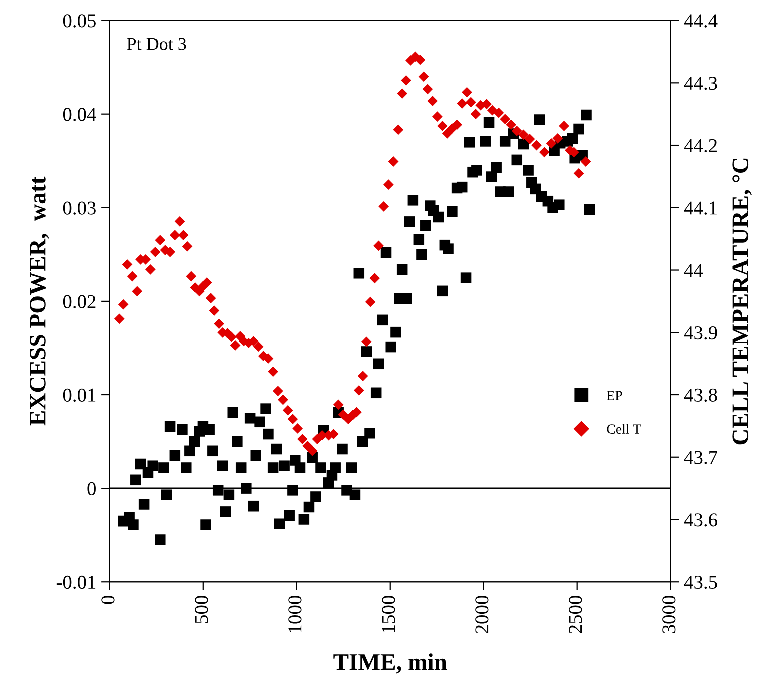  Describe the element at coordinates (701, 83) in the screenshot. I see `y2-tick-label: 44.3` at that location.